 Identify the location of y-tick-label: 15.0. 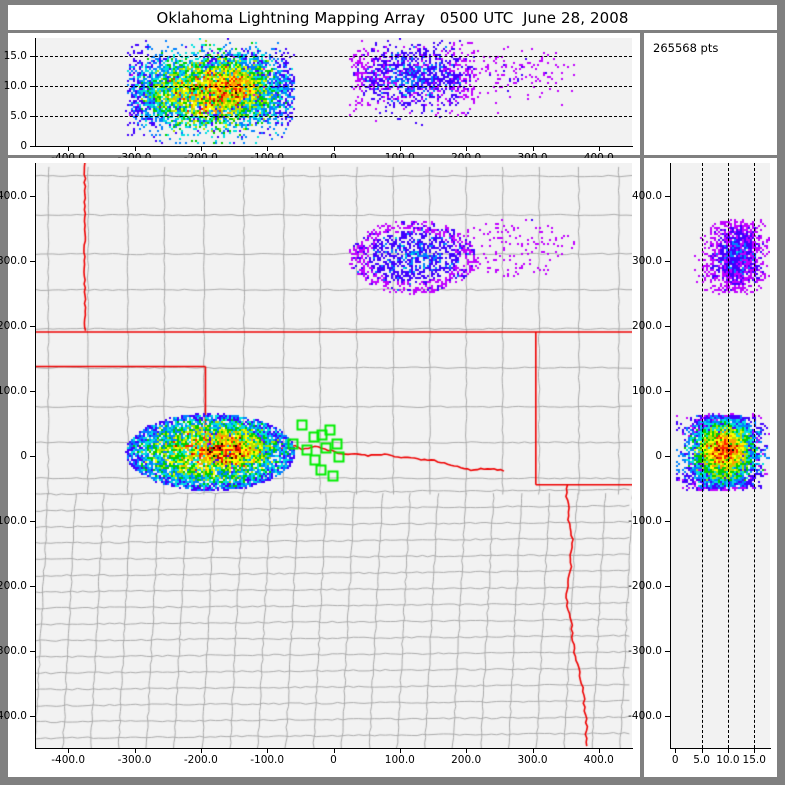
(15, 56).